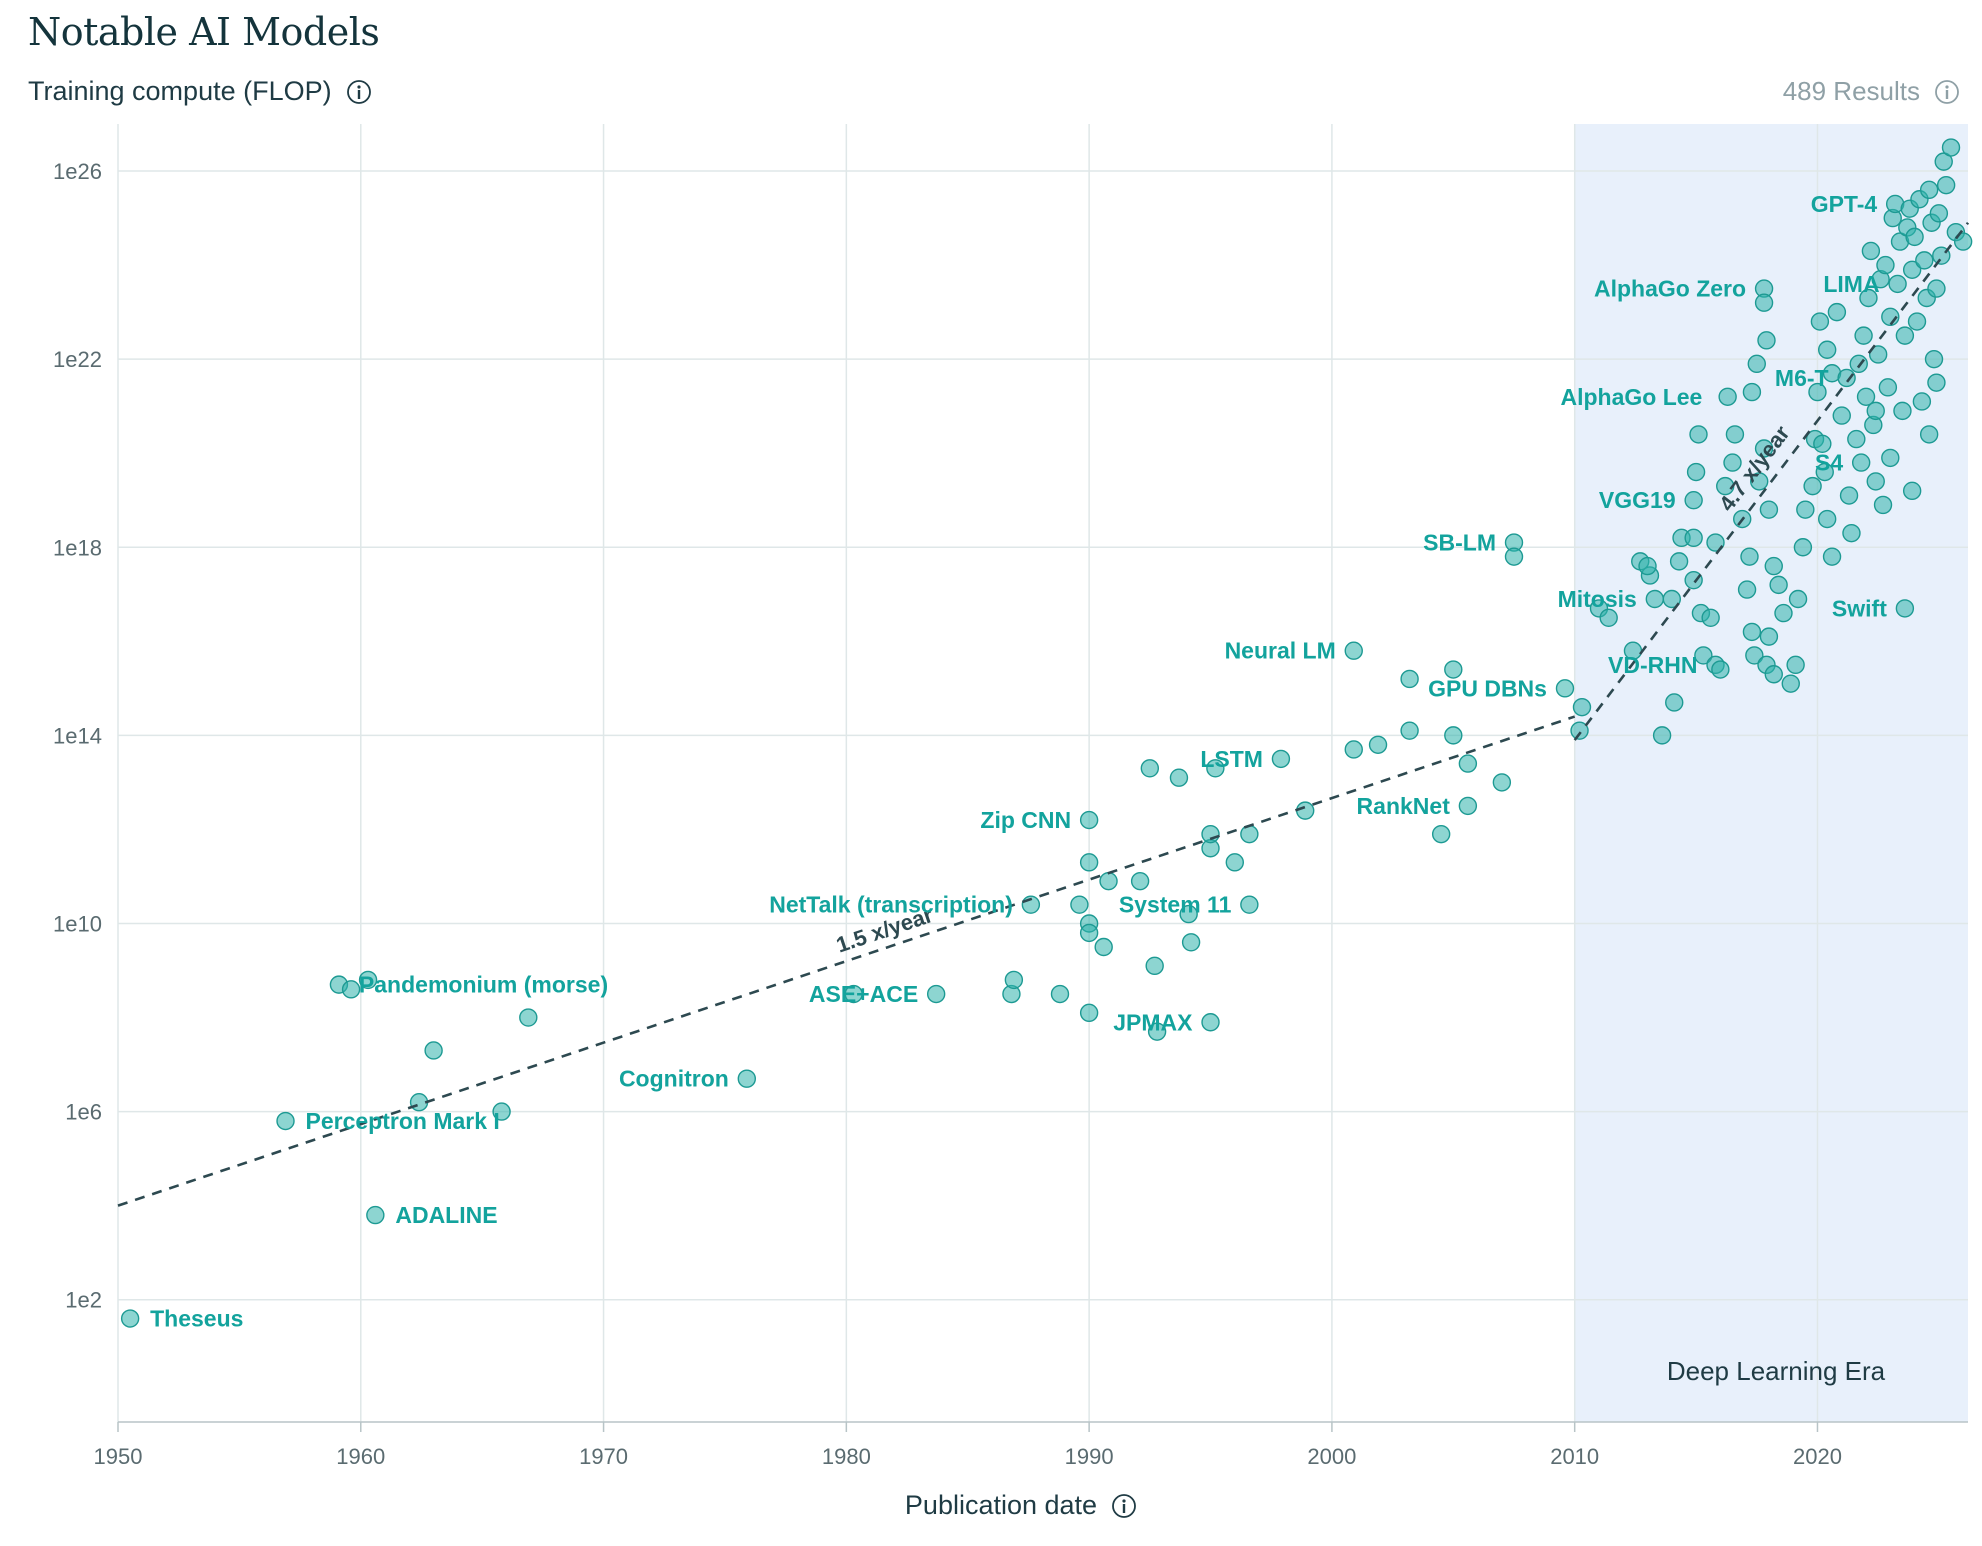 This screenshot has width=1982, height=1546. Describe the element at coordinates (1632, 397) in the screenshot. I see `point-label: AlphaGo Lee` at that location.